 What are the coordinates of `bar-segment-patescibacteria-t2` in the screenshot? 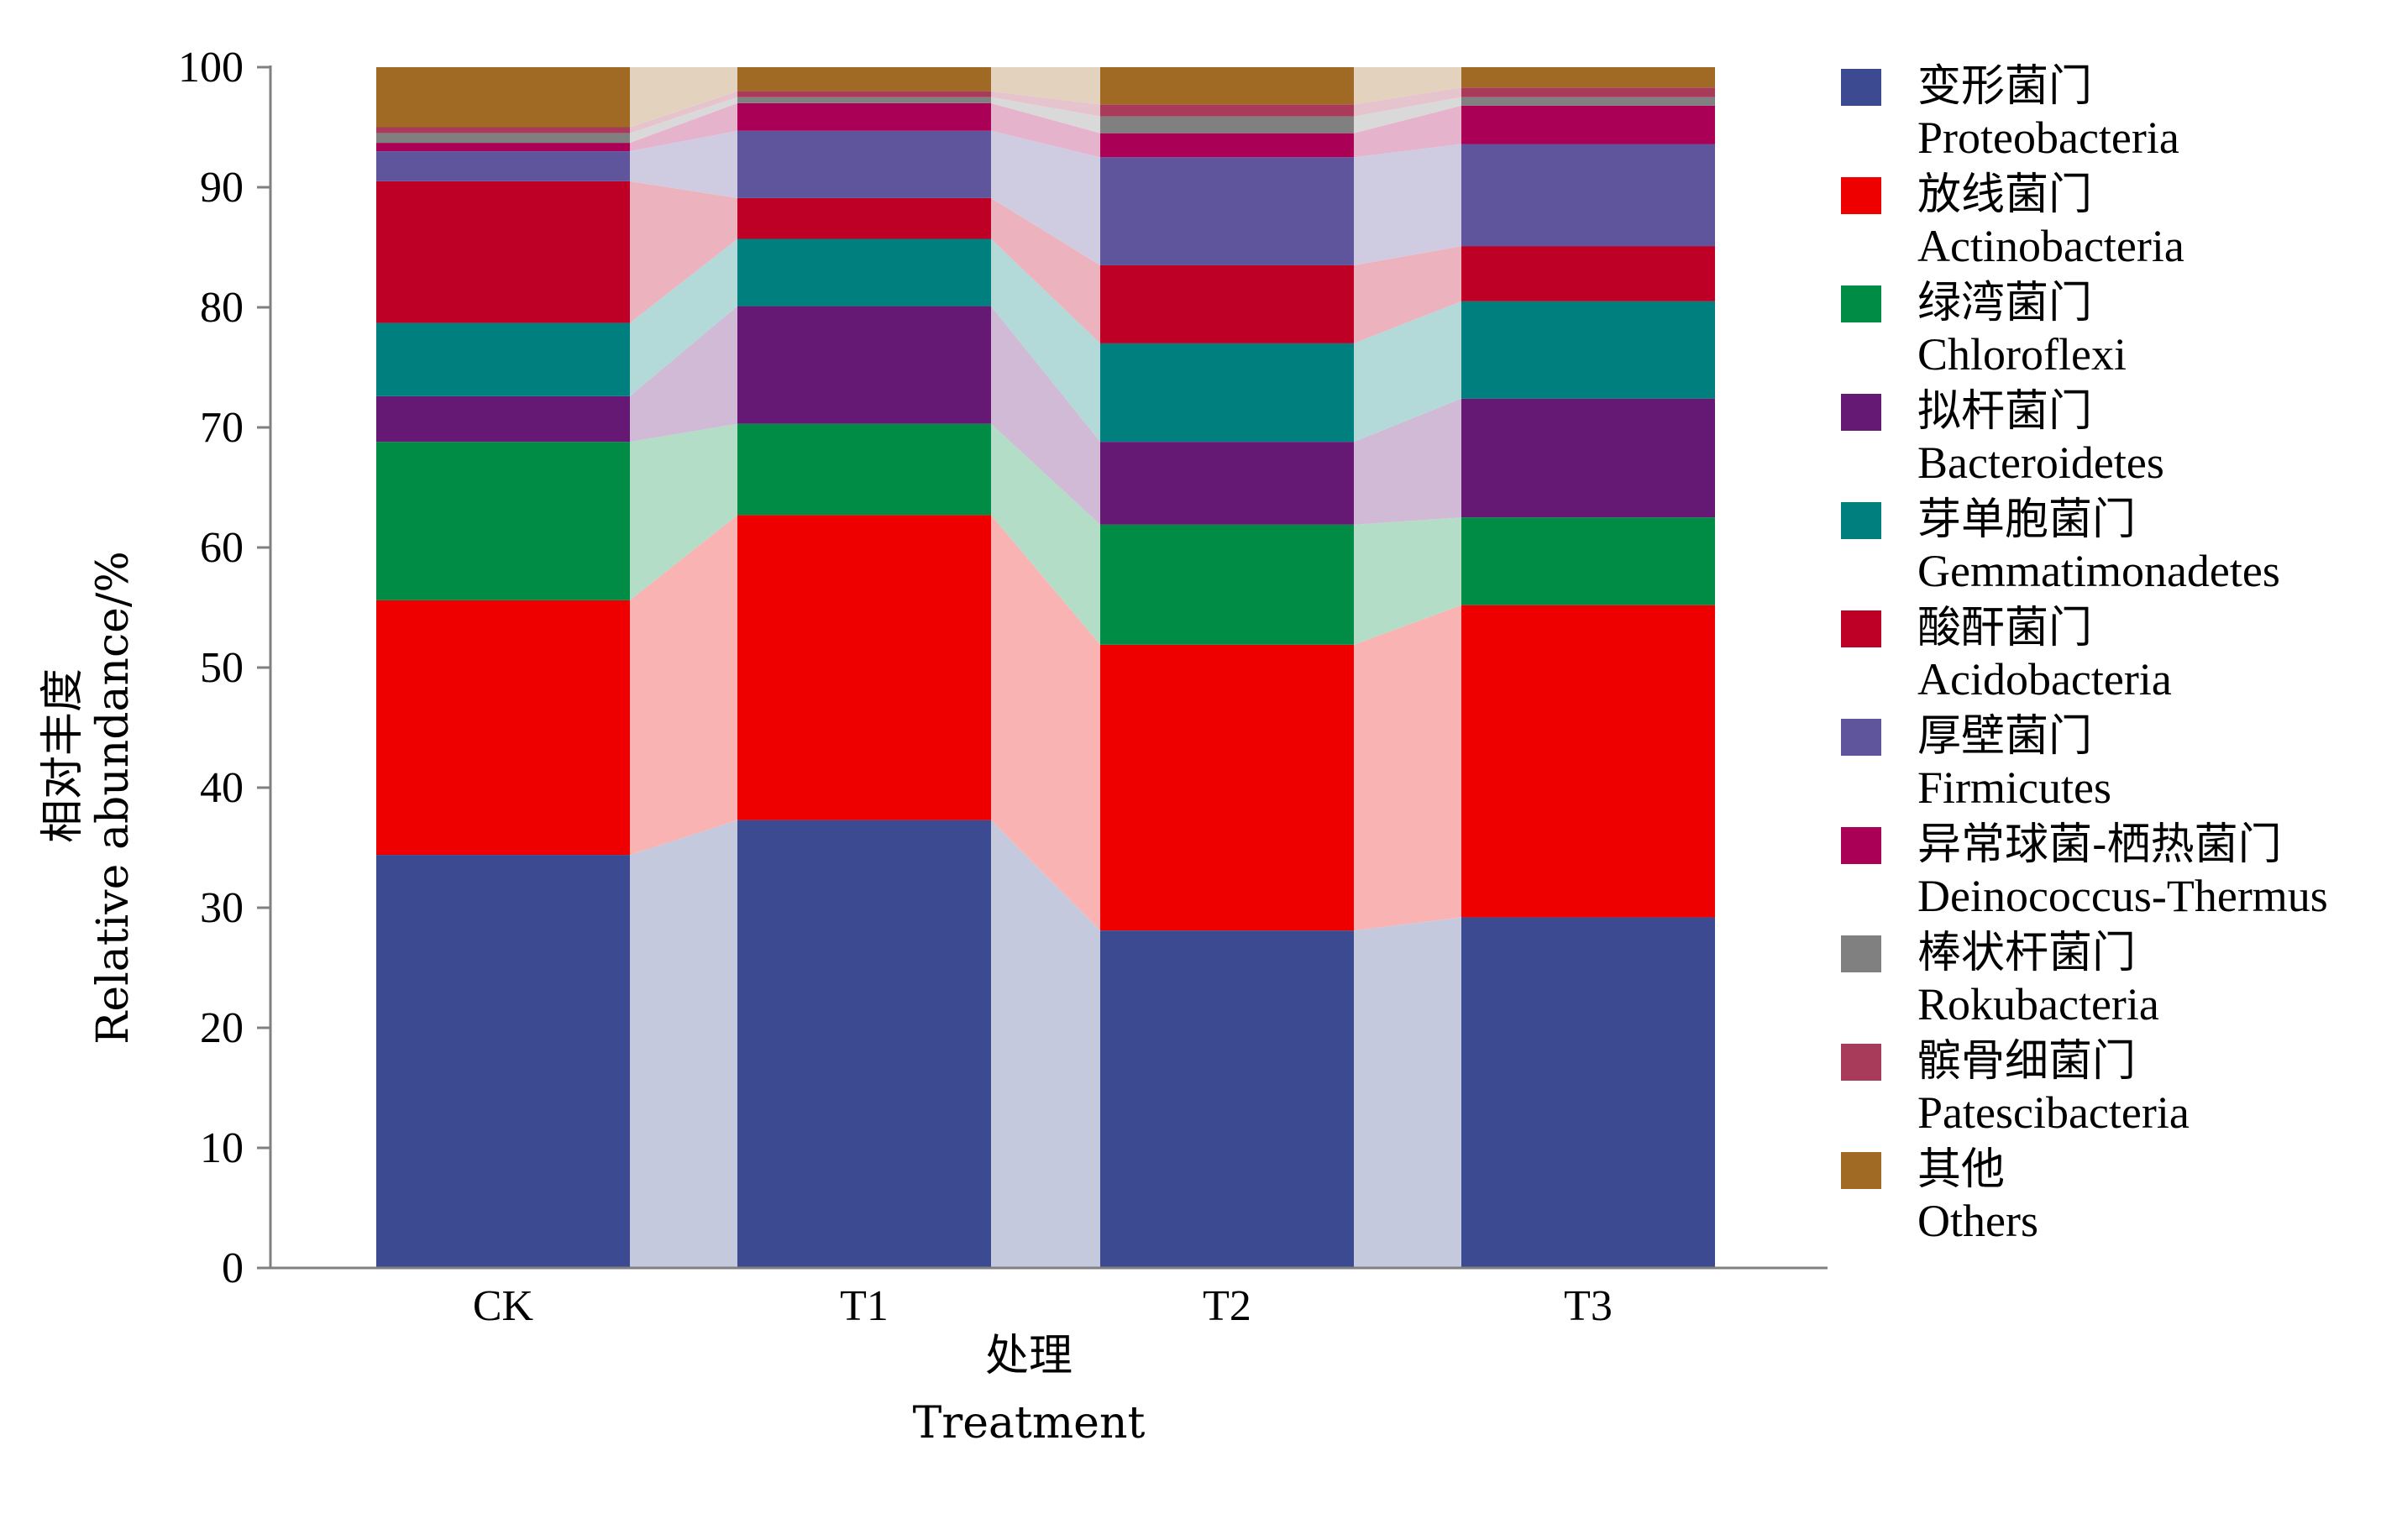 It's located at (1227, 110).